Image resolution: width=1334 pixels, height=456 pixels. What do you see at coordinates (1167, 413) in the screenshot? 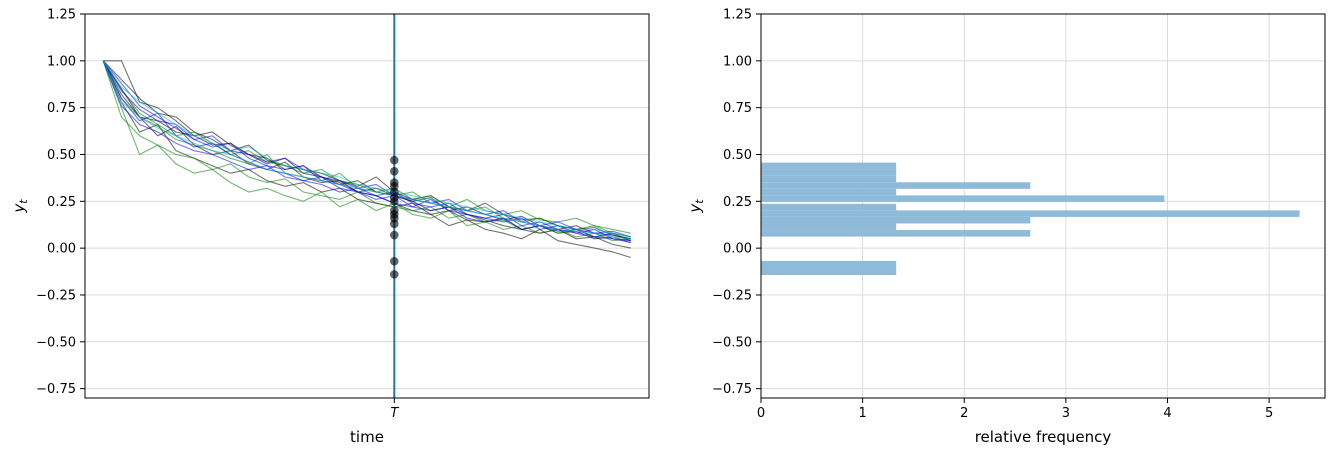
I see `right-xtick-label: 4` at bounding box center [1167, 413].